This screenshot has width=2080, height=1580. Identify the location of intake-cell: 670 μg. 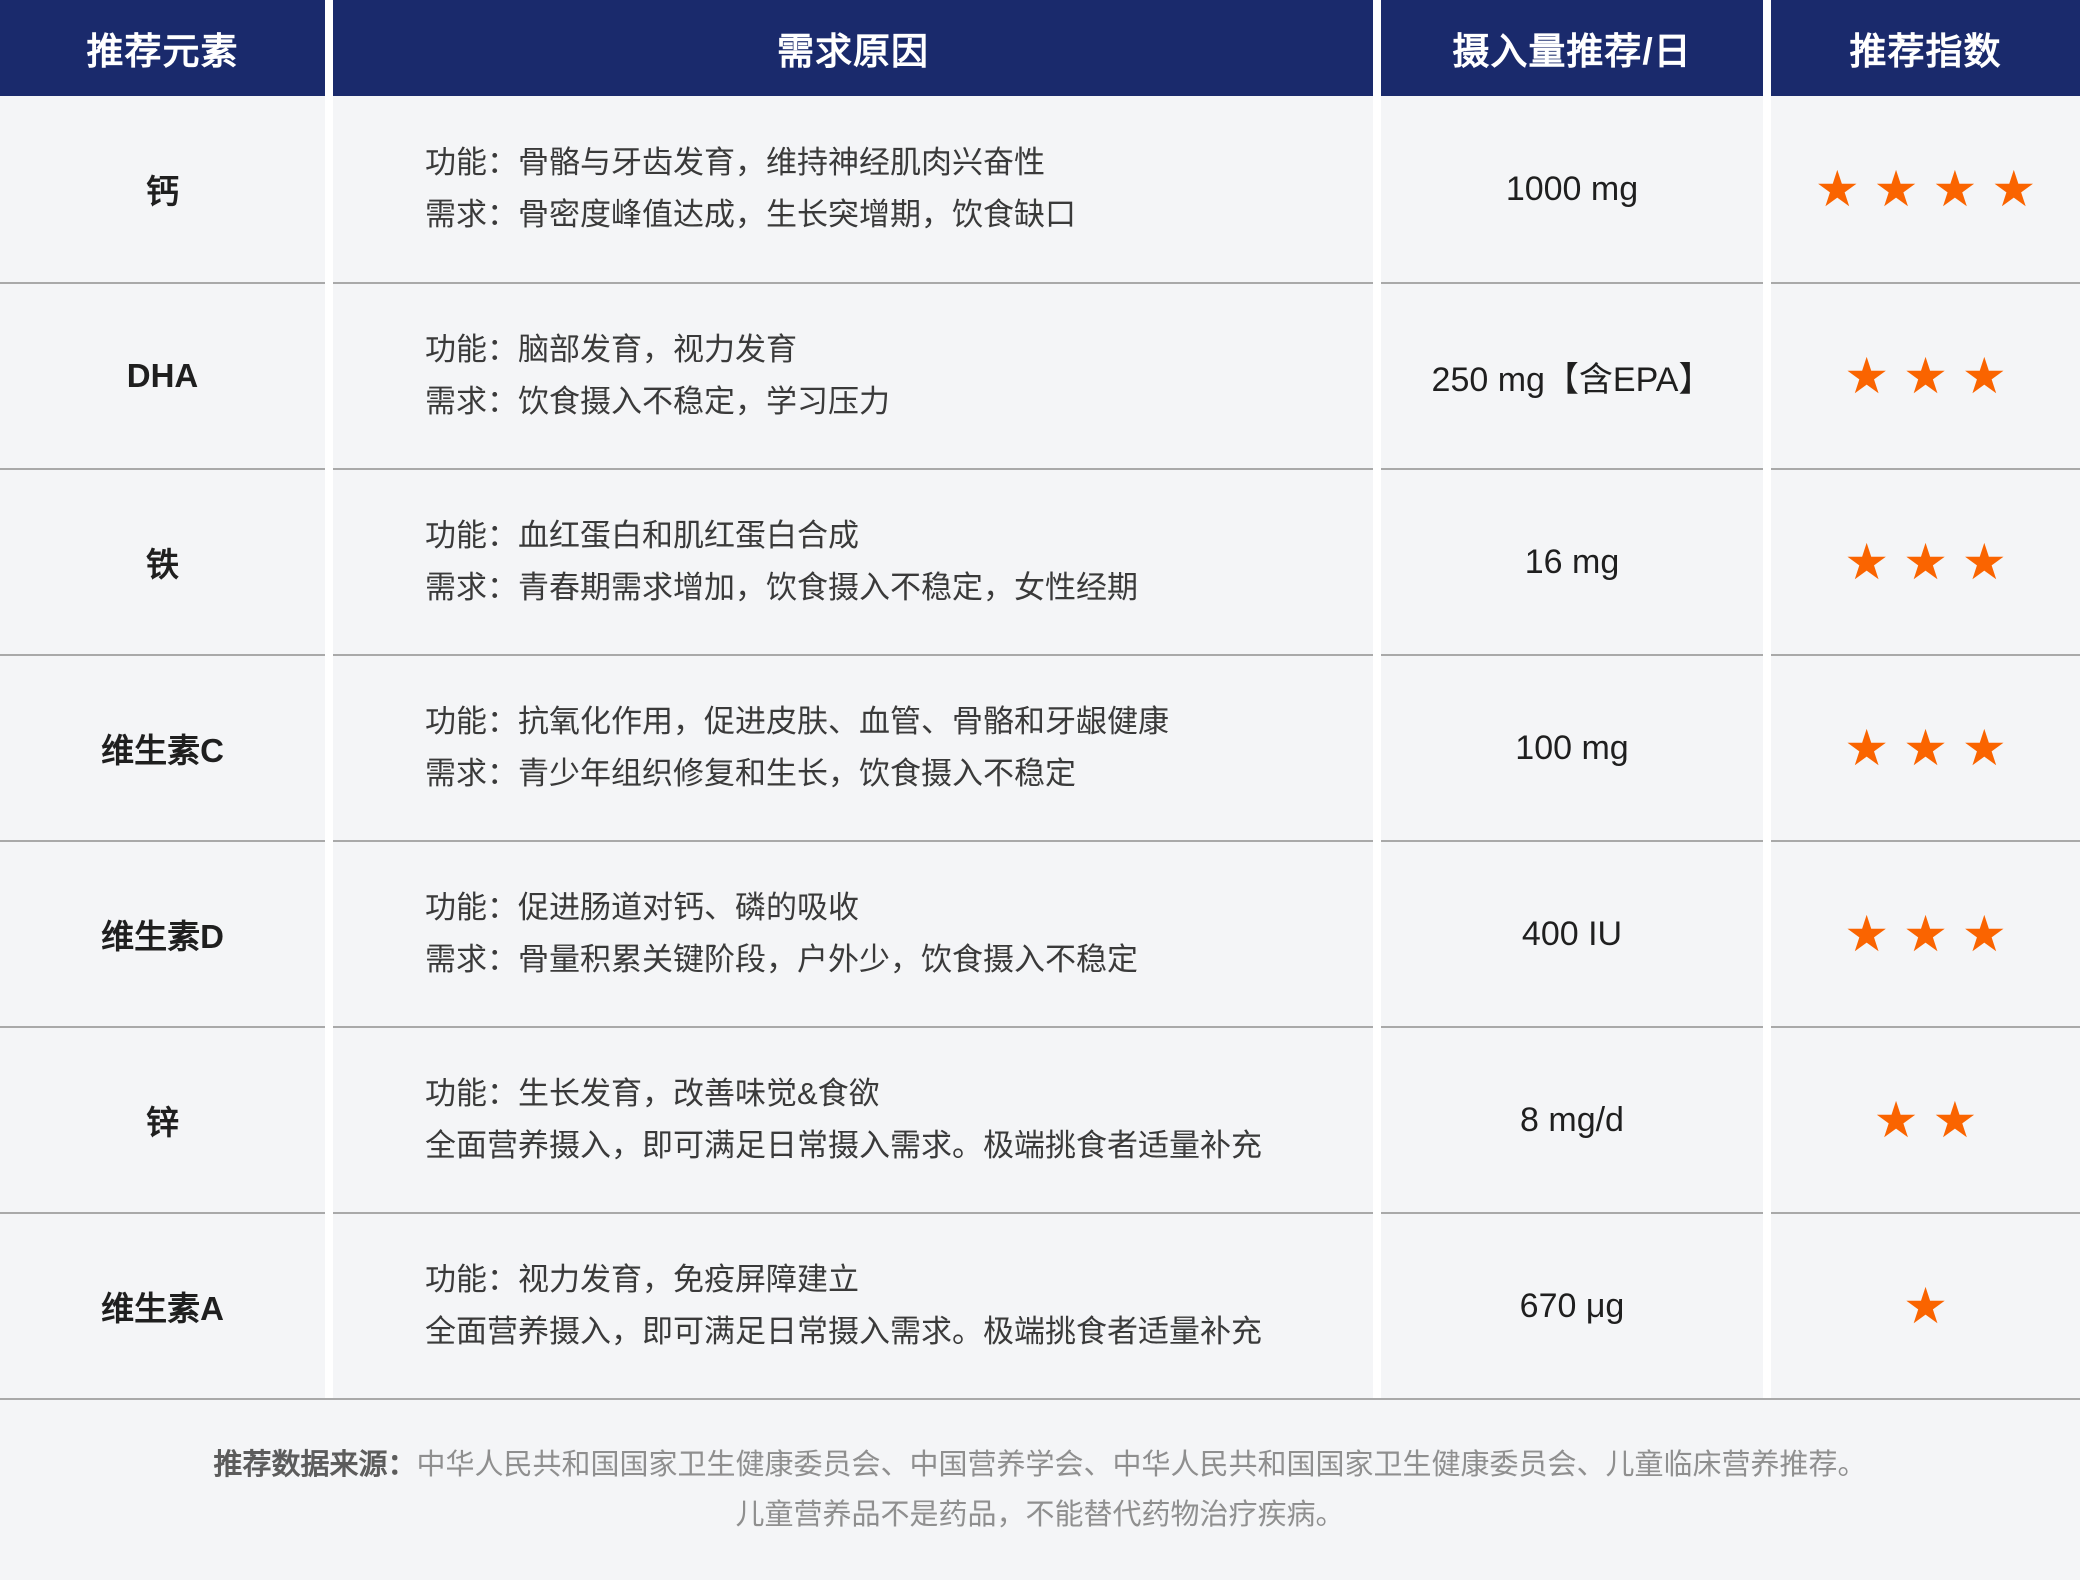
(1572, 1305).